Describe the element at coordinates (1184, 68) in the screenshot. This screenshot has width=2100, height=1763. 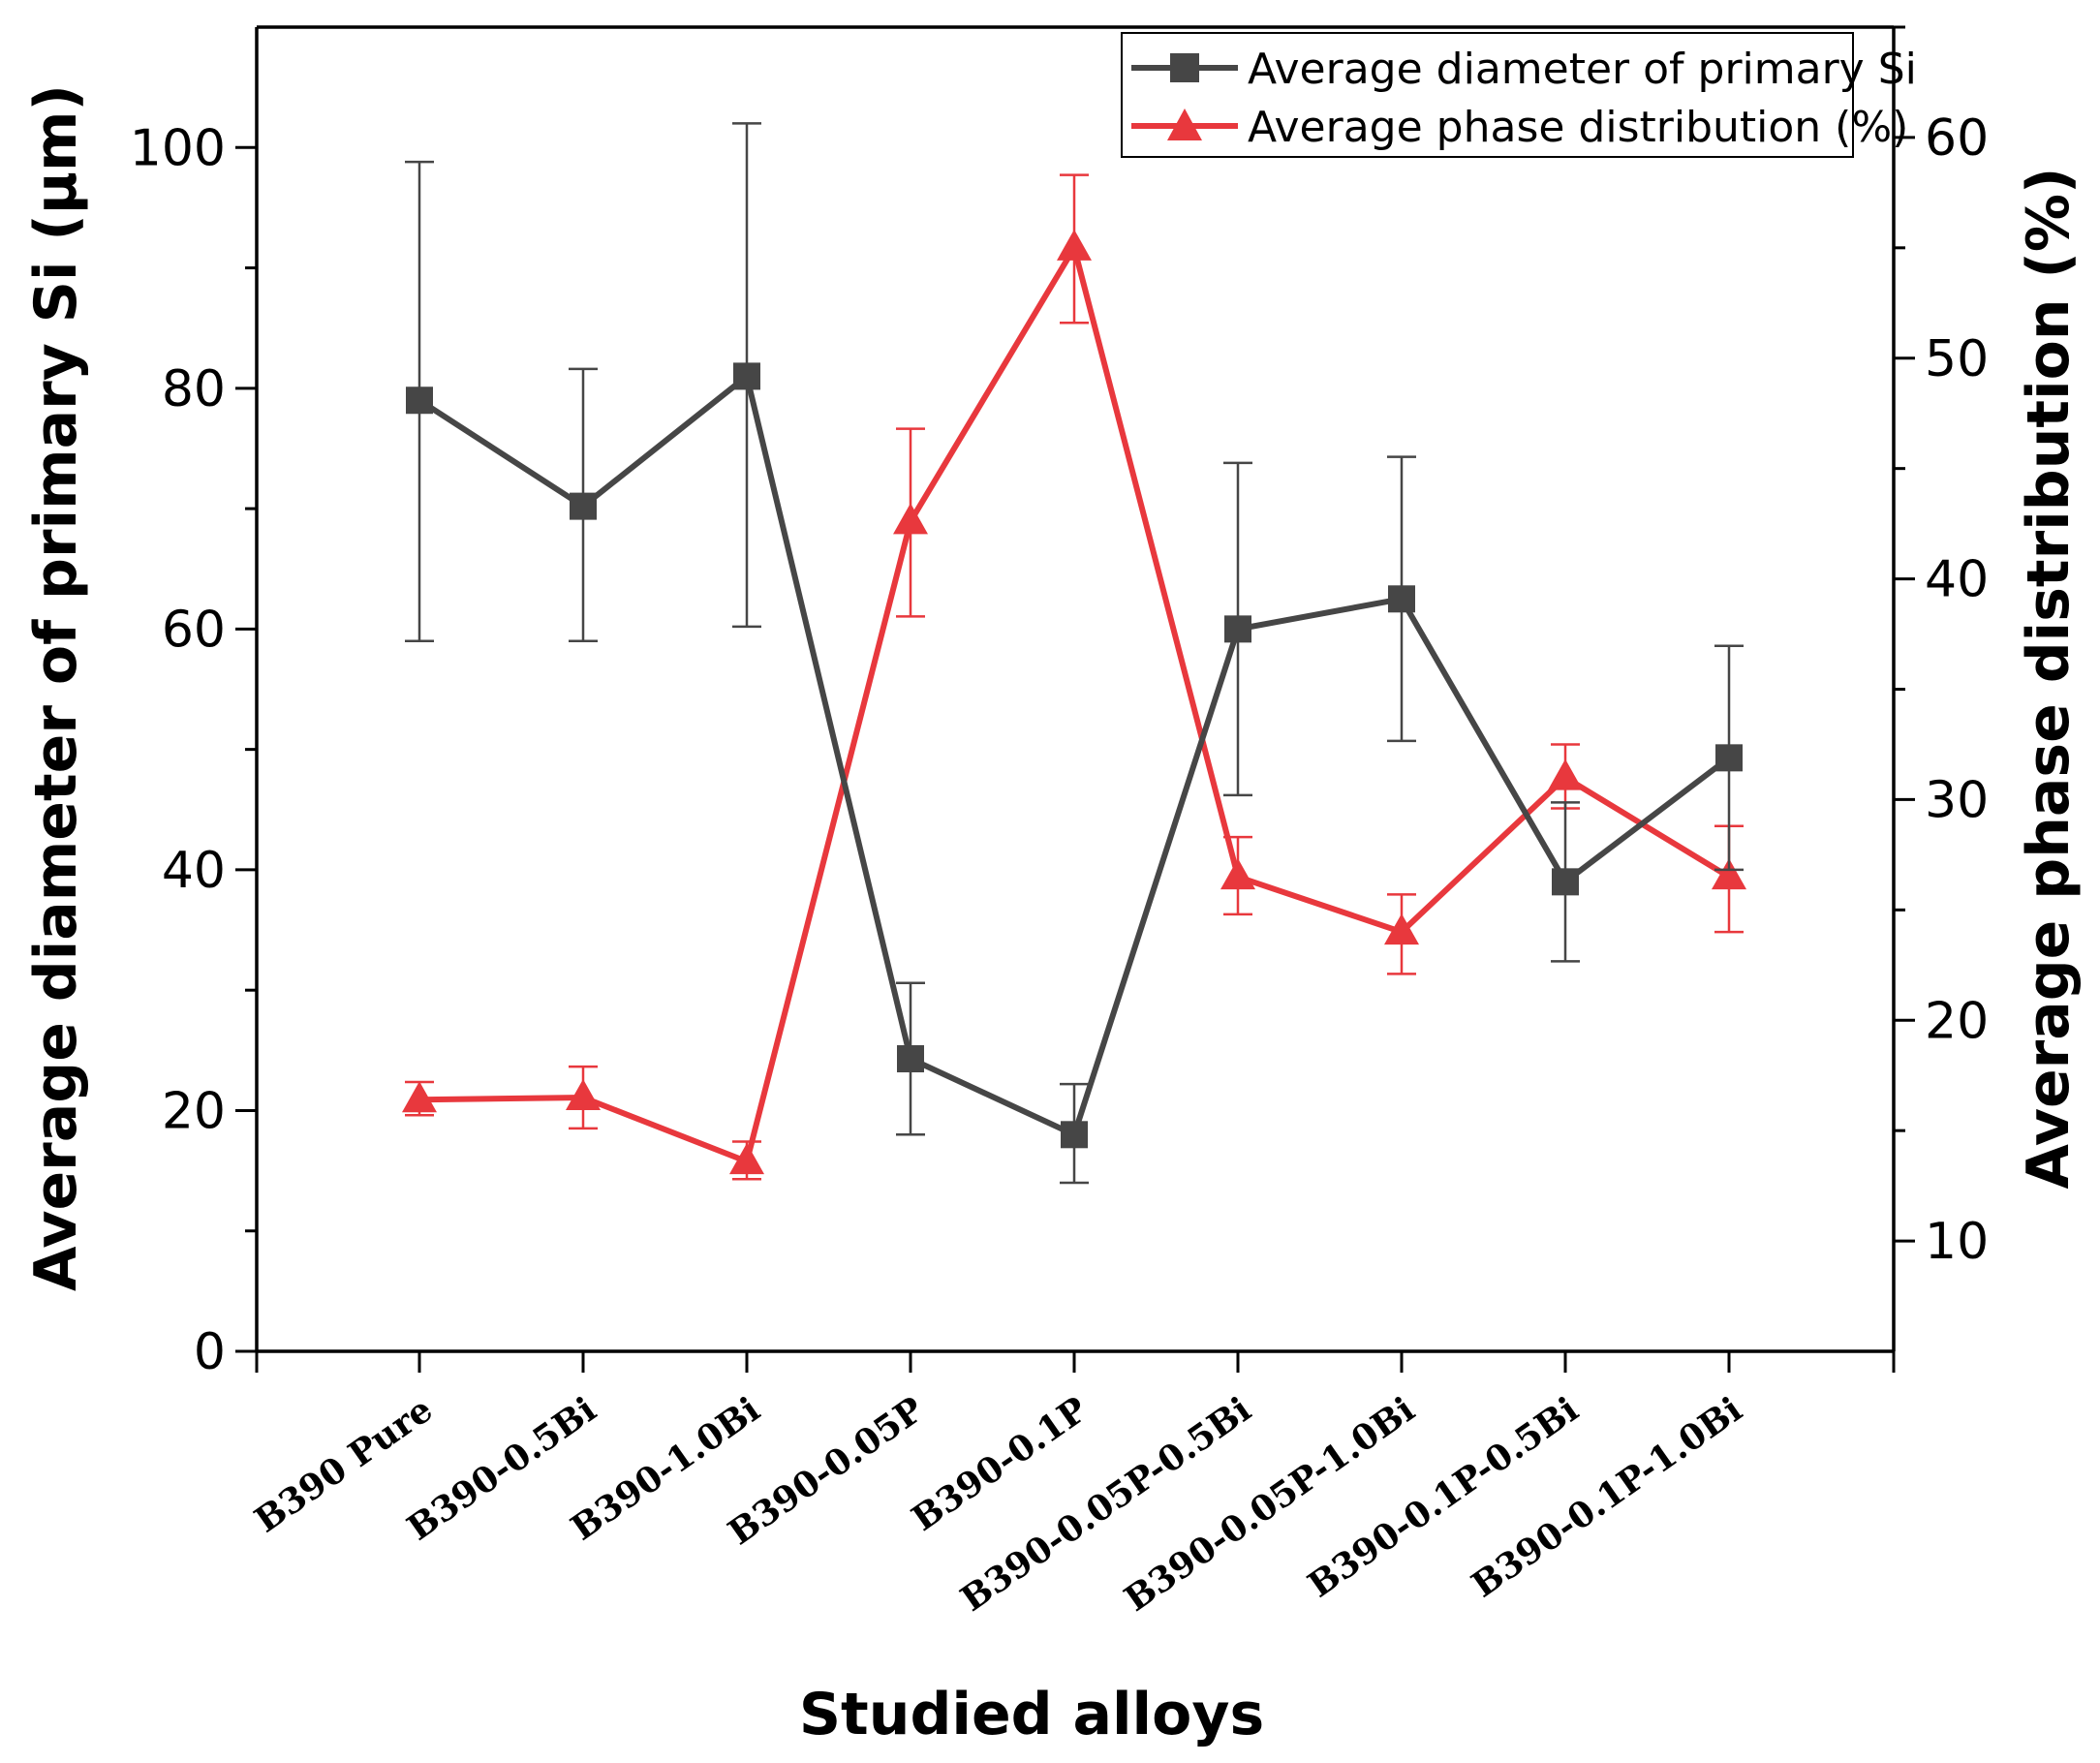
I see `legend-marker-diameter` at that location.